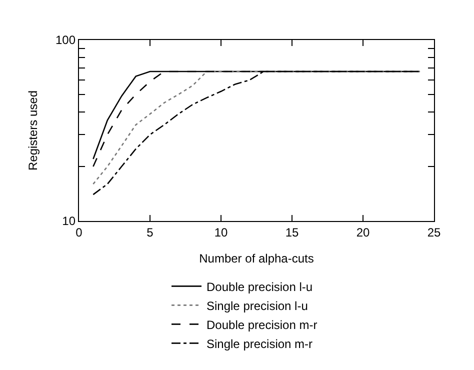 Image resolution: width=474 pixels, height=370 pixels. I want to click on legend-label: Single precision m-r, so click(259, 343).